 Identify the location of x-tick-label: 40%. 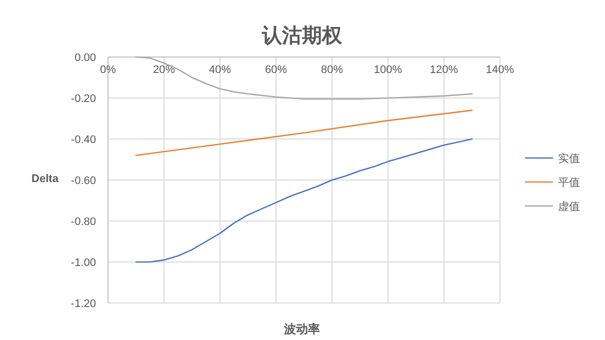
(220, 70).